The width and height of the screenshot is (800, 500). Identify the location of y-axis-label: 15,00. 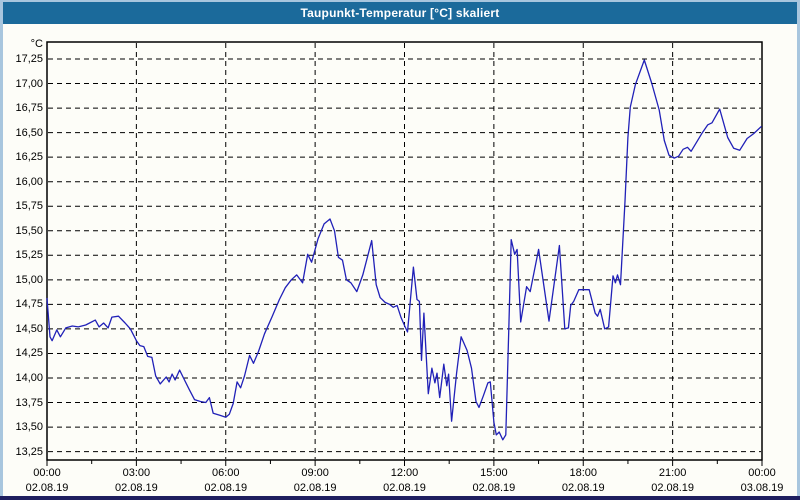
(29, 279).